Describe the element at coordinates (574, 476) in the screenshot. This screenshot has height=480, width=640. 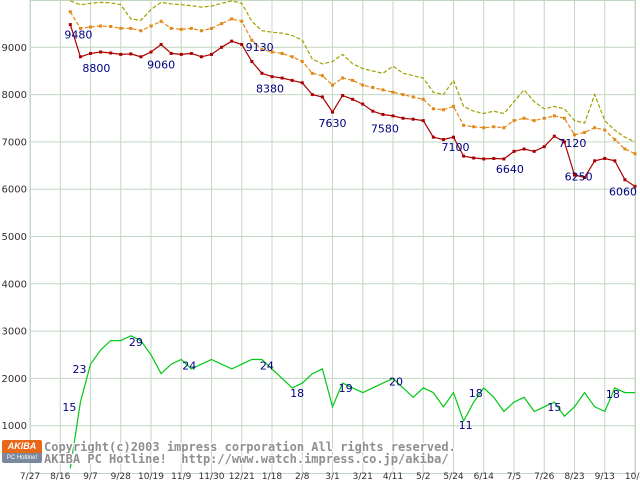
I see `x-axis-tick-label: 8/23` at that location.